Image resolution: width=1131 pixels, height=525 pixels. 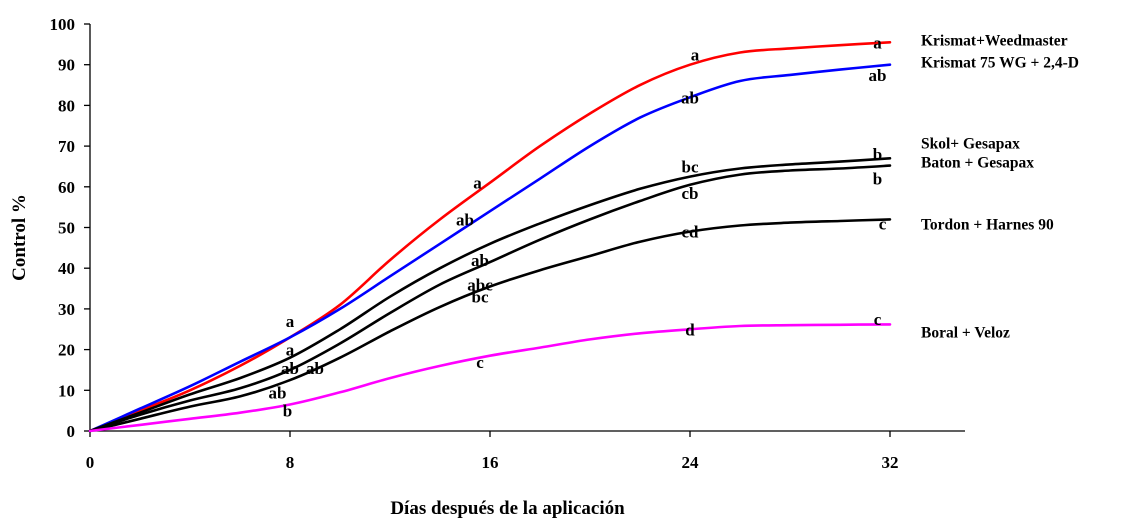 I want to click on series-name-label: Tordon + Harnes 90, so click(x=987, y=224).